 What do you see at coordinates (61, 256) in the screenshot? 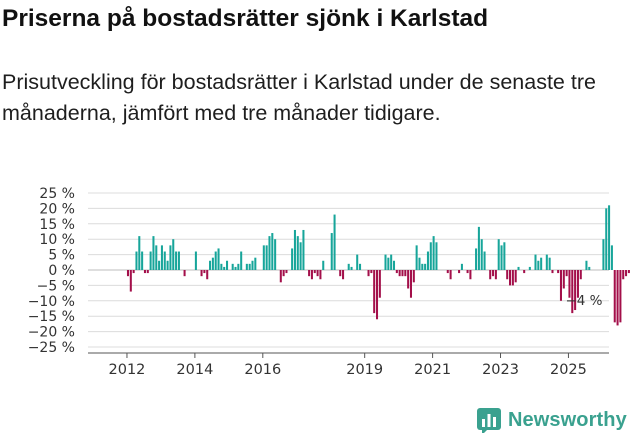
I see `y-tick-label: 5 %` at bounding box center [61, 256].